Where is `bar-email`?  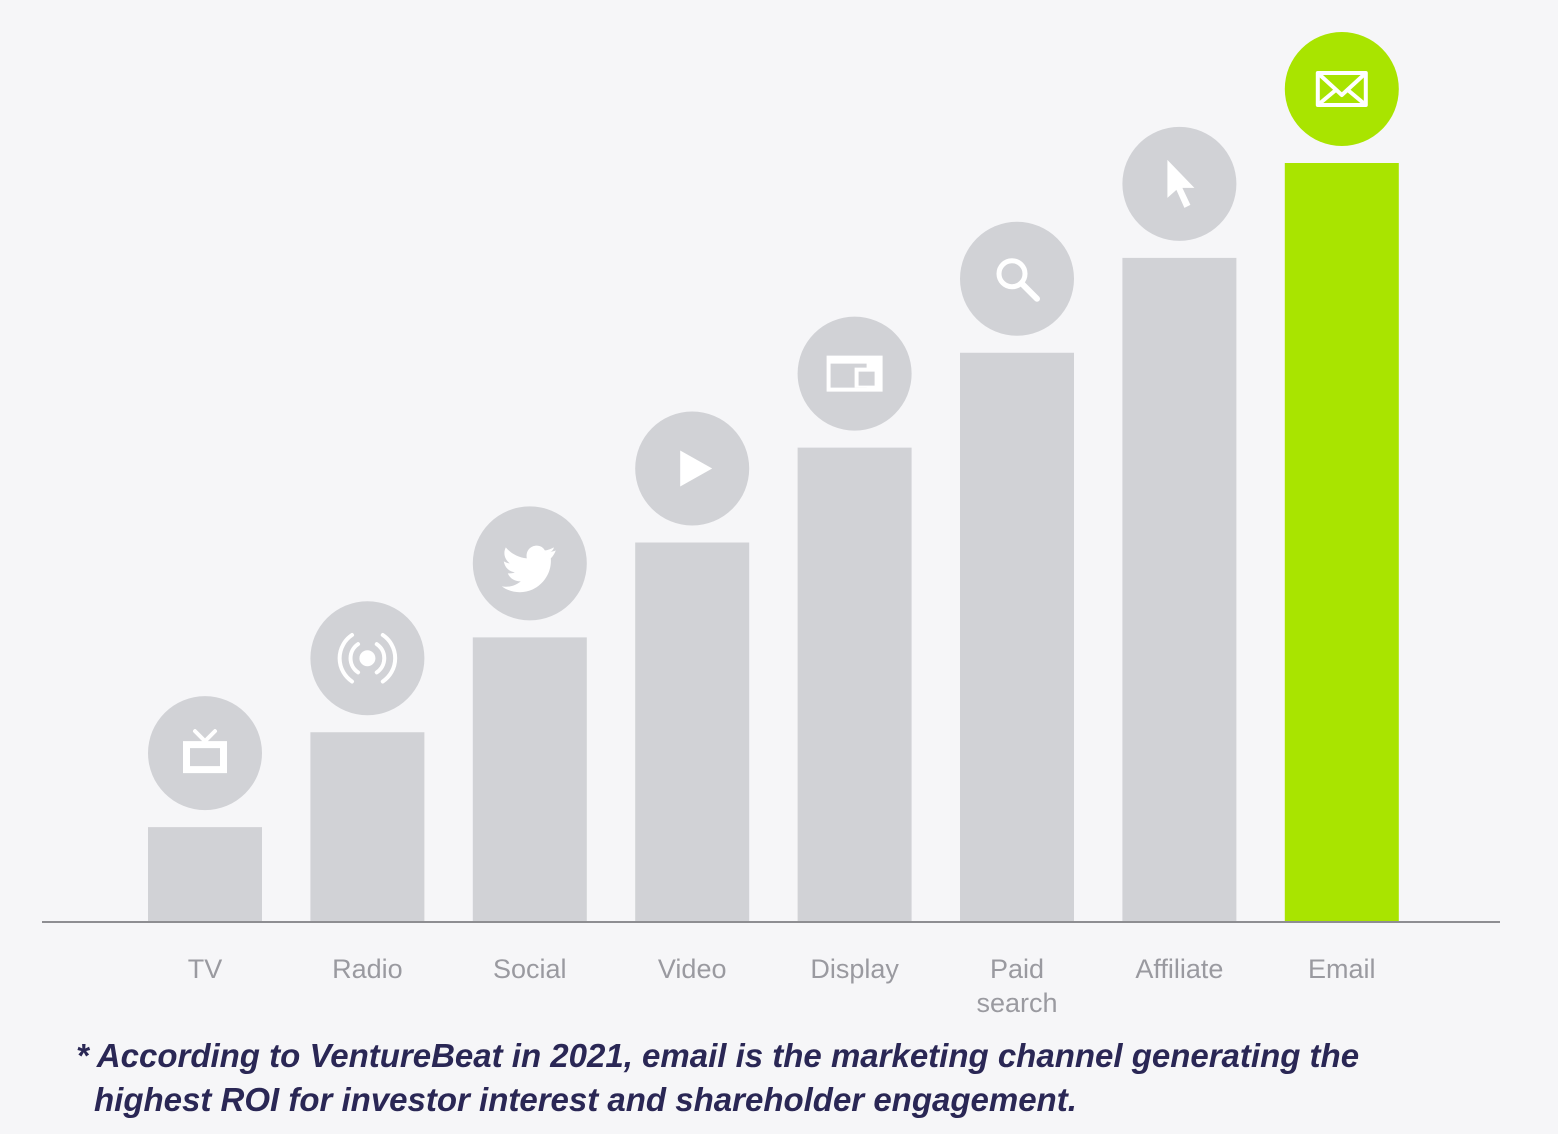
bar-email is located at coordinates (1341, 542).